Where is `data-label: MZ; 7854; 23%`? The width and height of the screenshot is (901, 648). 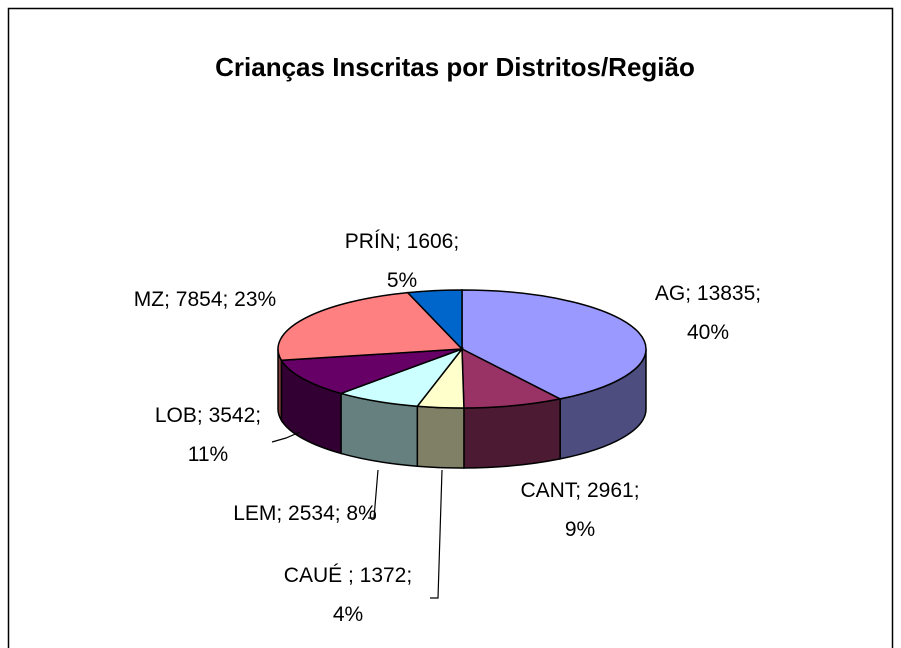 data-label: MZ; 7854; 23% is located at coordinates (205, 299).